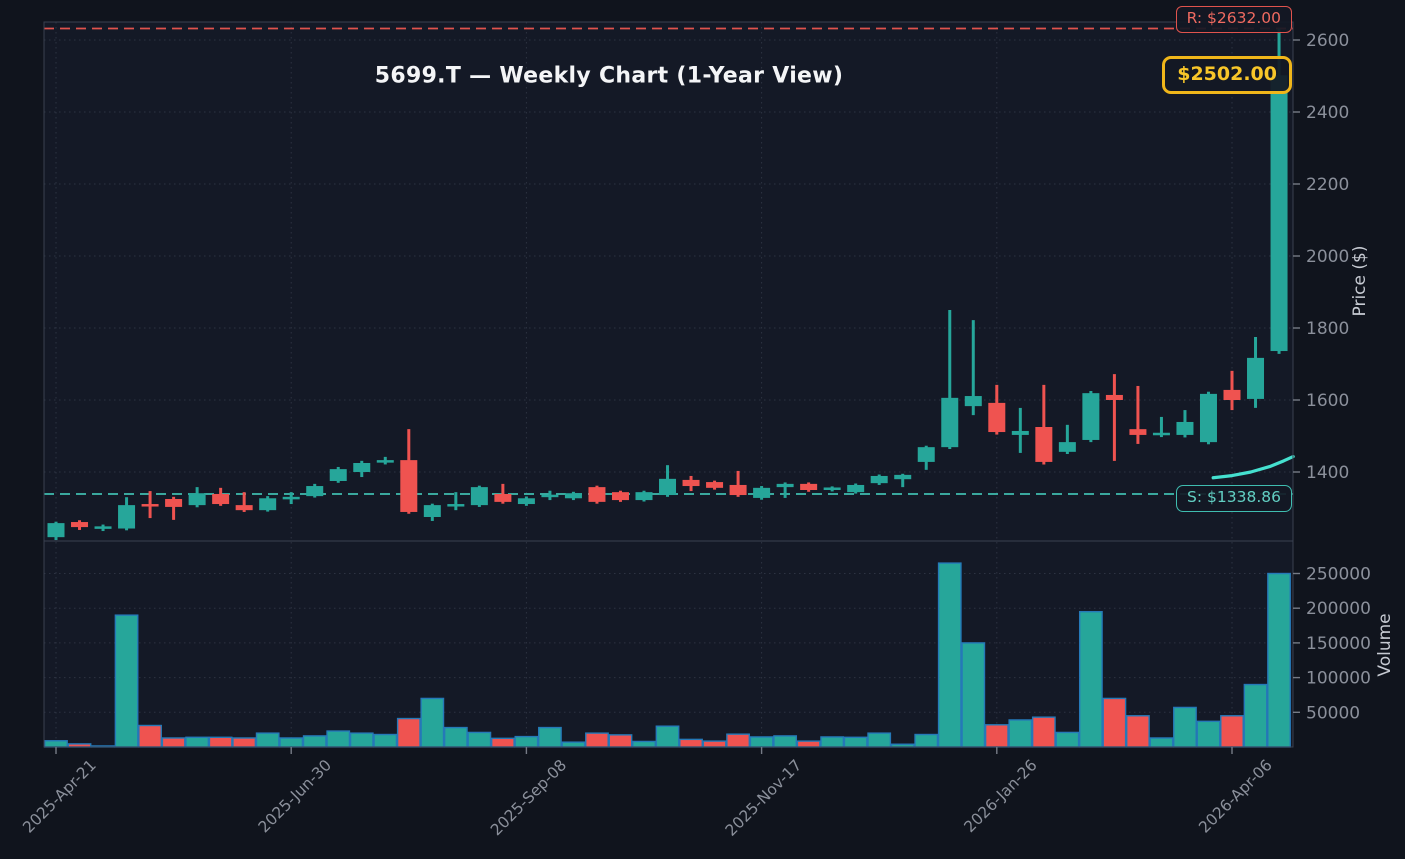  Describe the element at coordinates (528, 797) in the screenshot. I see `date-tick-label: 2025-Sep-08` at that location.